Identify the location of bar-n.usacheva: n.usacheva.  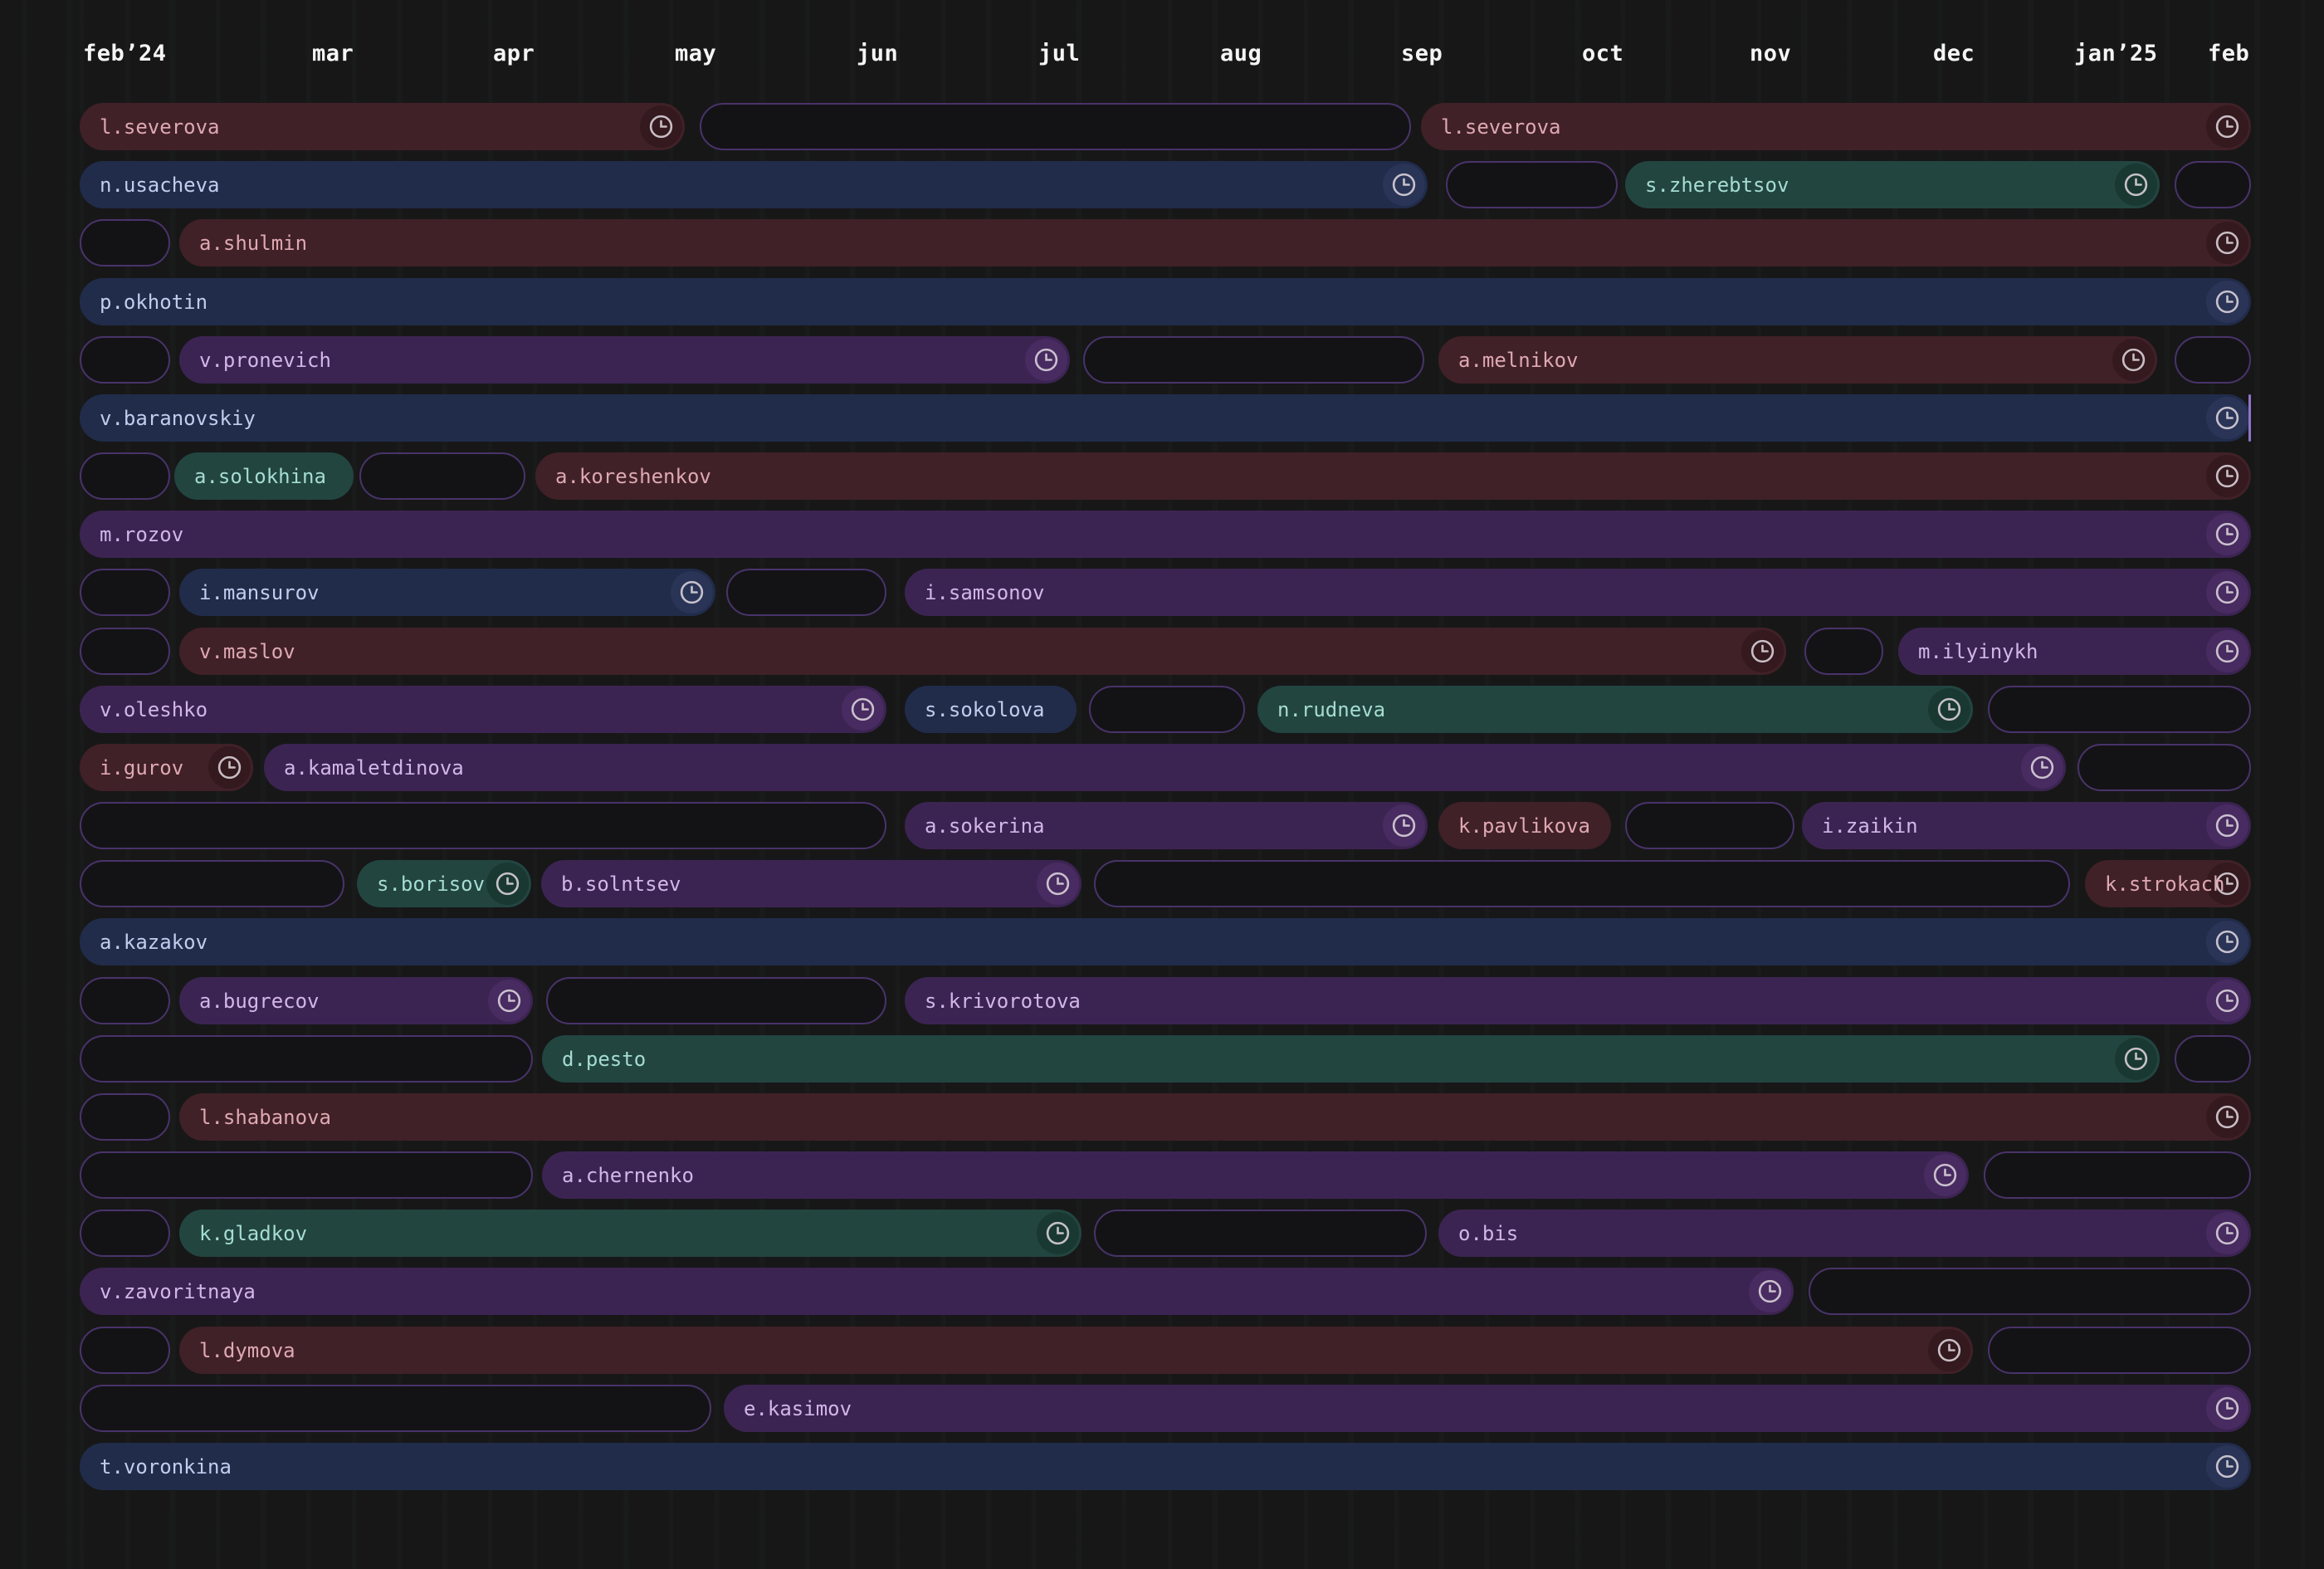
(754, 184).